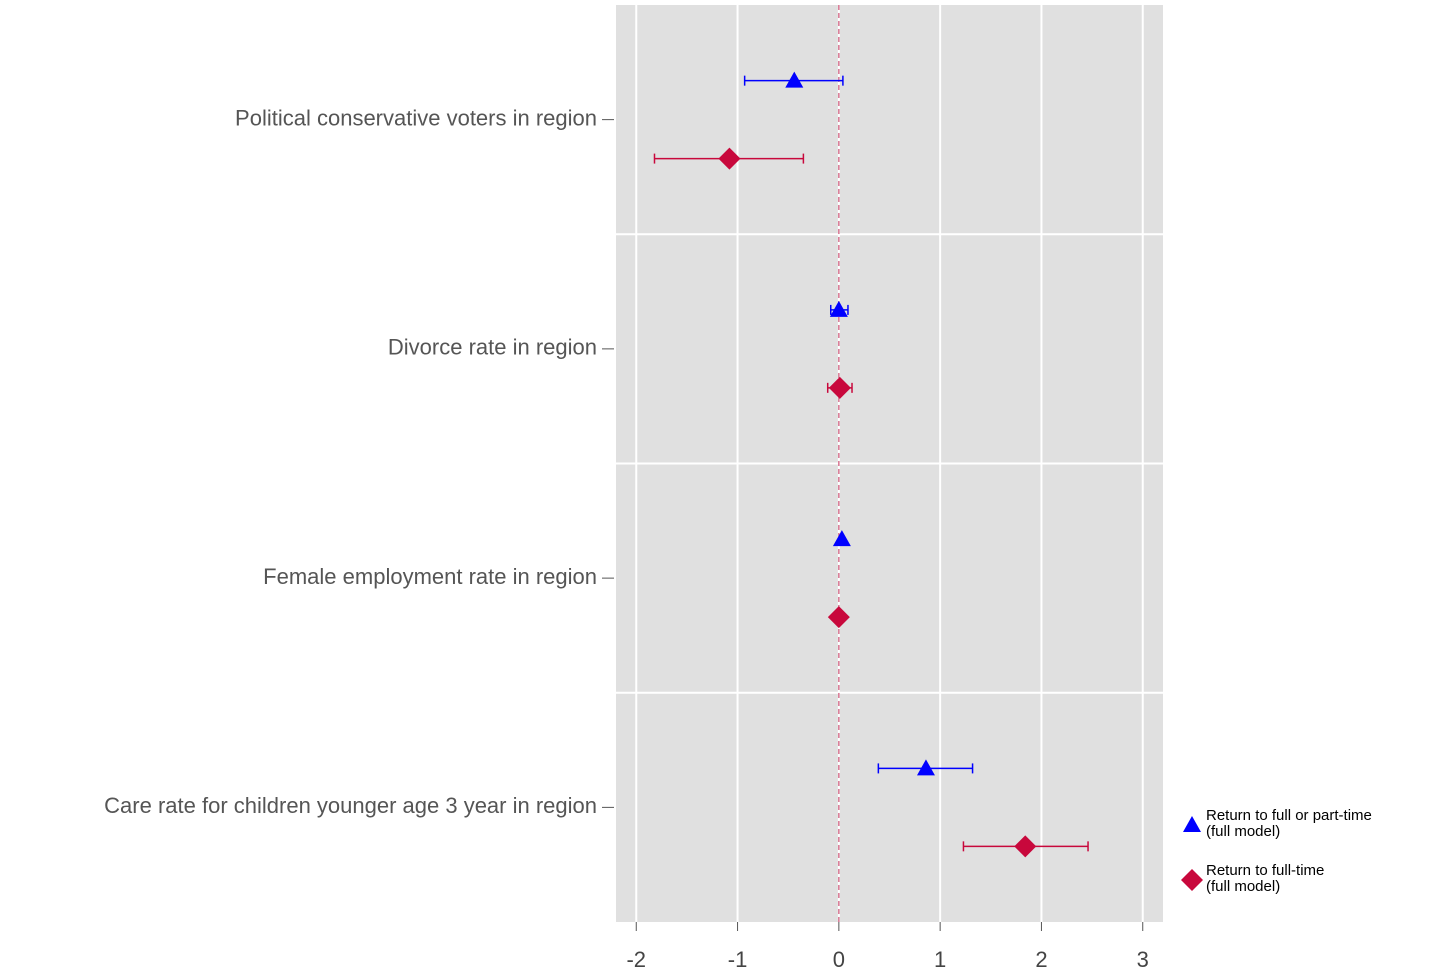  Describe the element at coordinates (1143, 959) in the screenshot. I see `x-tick-label: 3` at that location.